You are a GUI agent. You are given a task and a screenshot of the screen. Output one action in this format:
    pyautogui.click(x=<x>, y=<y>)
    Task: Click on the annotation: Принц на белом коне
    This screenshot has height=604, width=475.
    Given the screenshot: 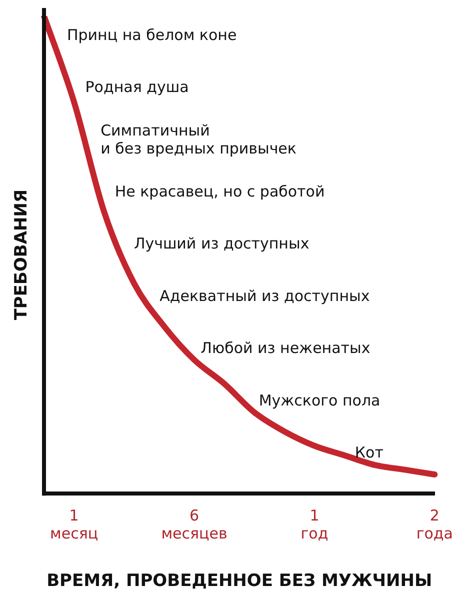 What is the action you would take?
    pyautogui.click(x=151, y=35)
    